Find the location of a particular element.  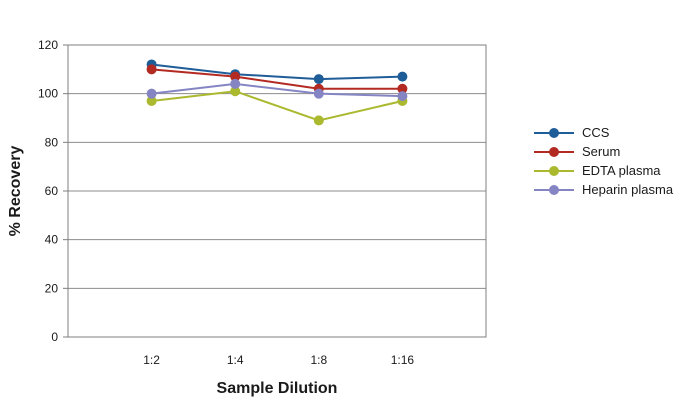

y-tick-label: 20 is located at coordinates (52, 288).